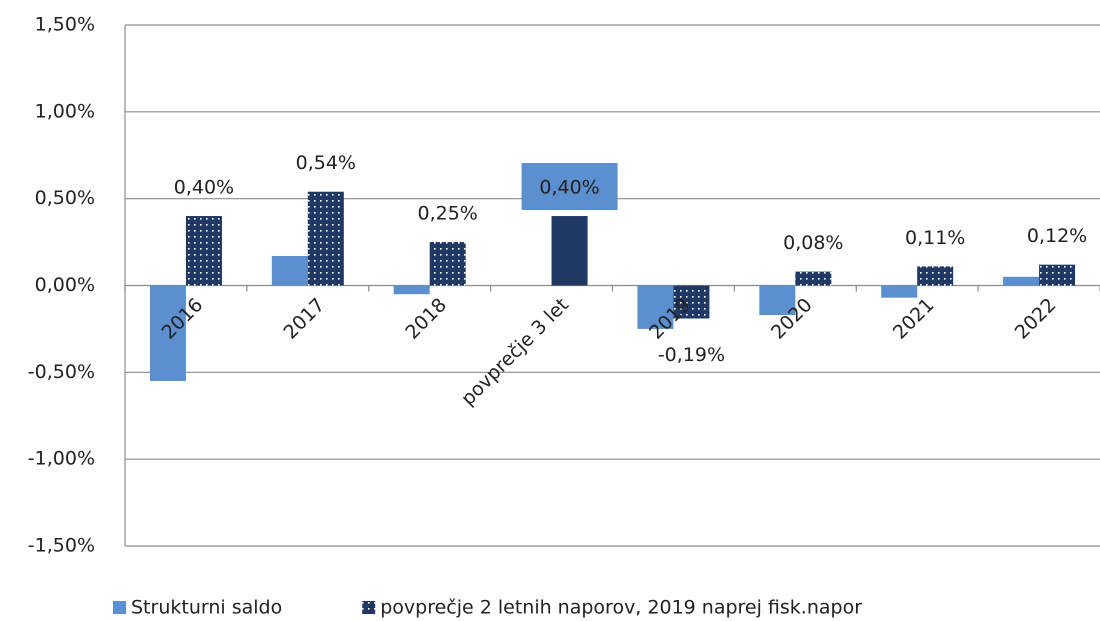 The height and width of the screenshot is (621, 1100). I want to click on legend-label: Strukturni saldo, so click(206, 608).